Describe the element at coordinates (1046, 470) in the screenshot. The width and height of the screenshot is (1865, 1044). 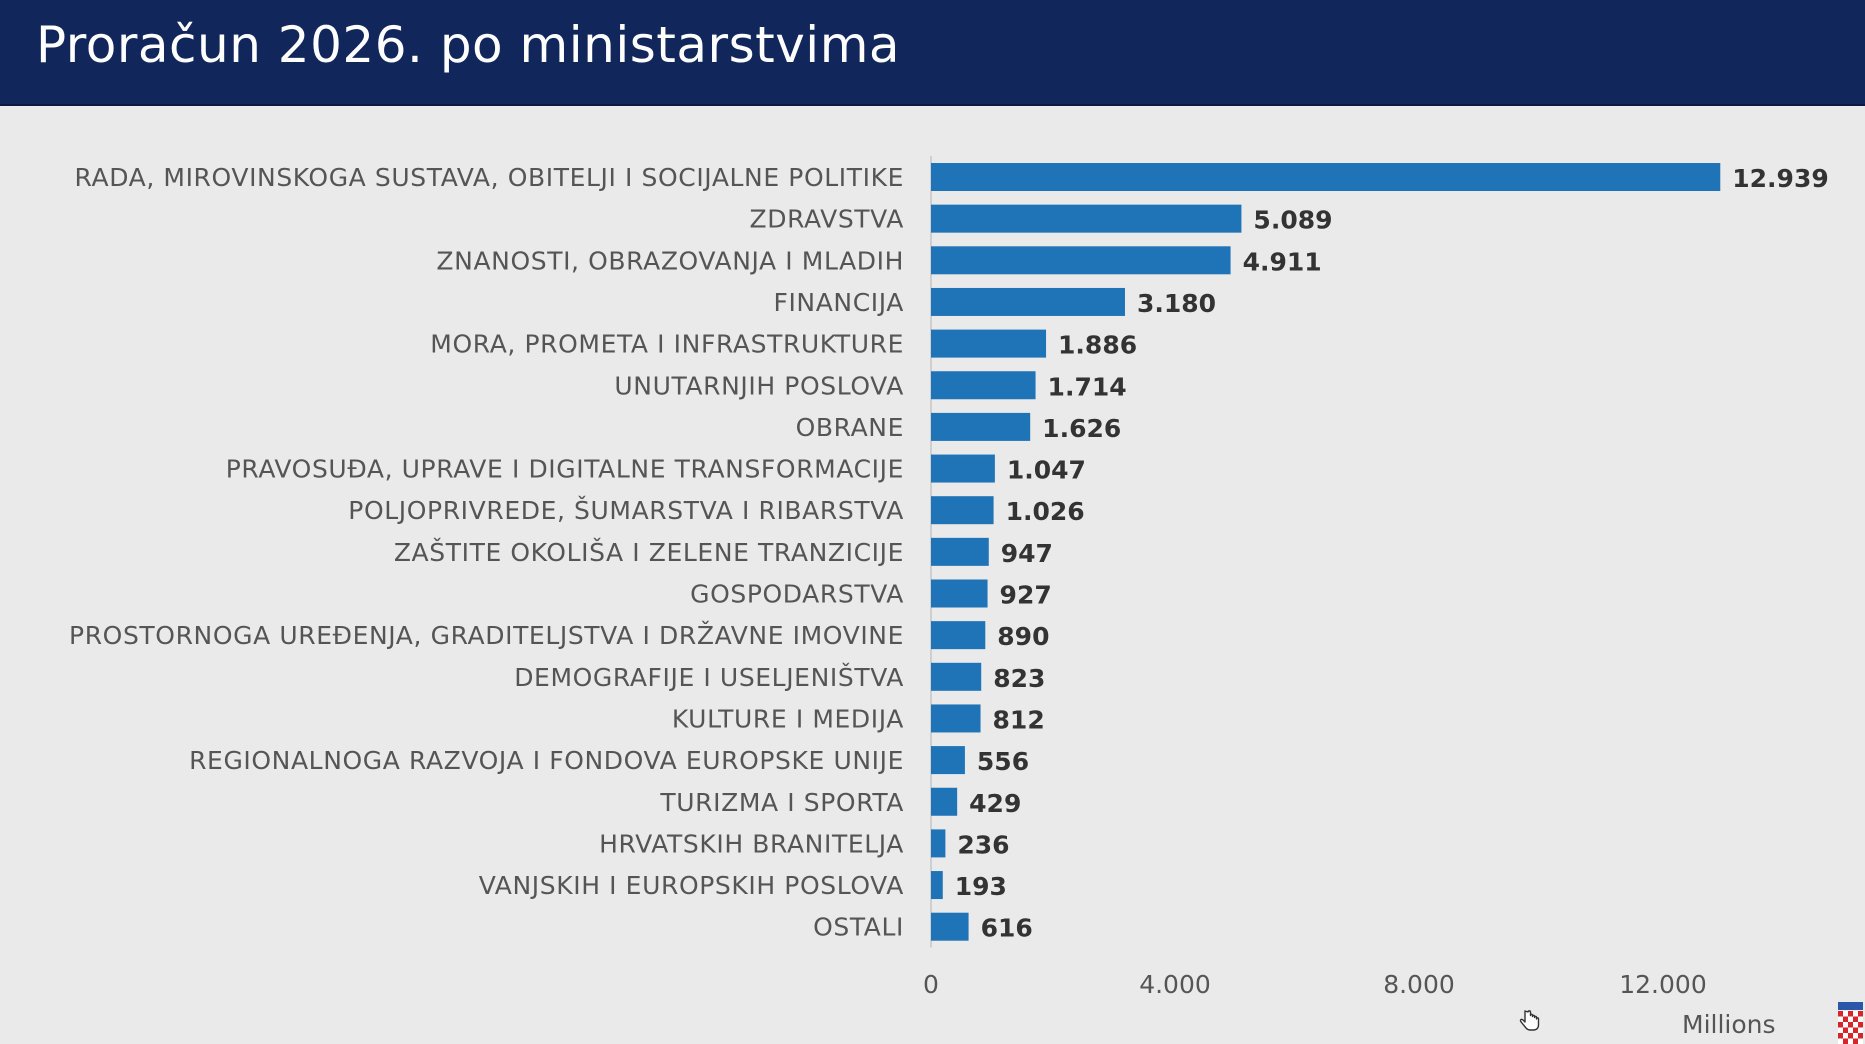
I see `value-label: 1.047` at that location.